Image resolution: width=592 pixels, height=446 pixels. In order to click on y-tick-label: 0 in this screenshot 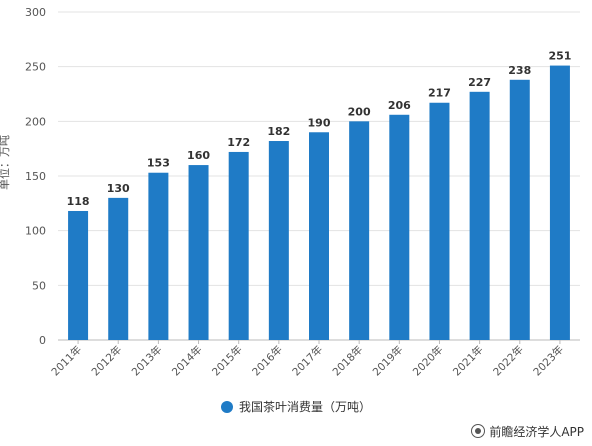, I will do `click(42, 340)`.